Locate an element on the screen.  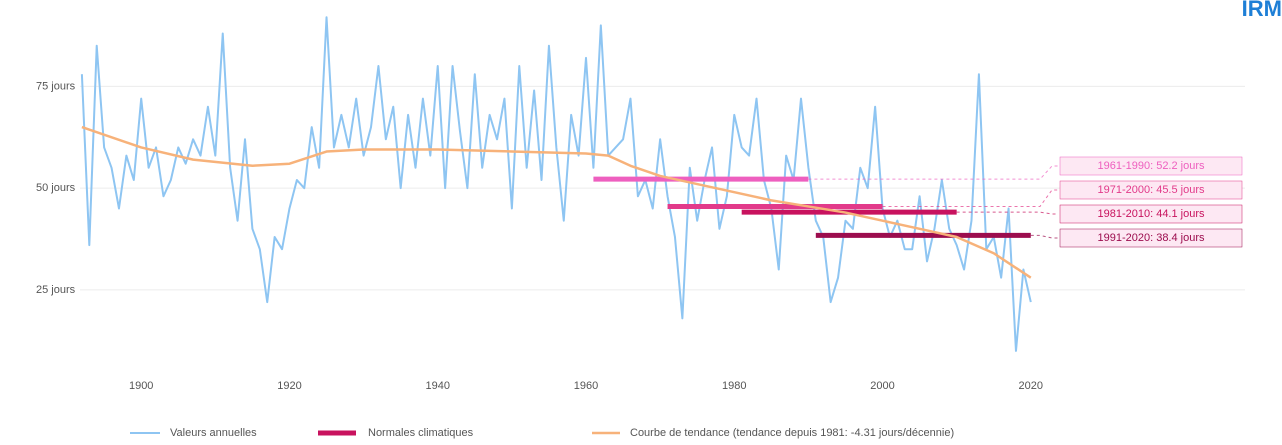
logo: IRM is located at coordinates (1262, 10).